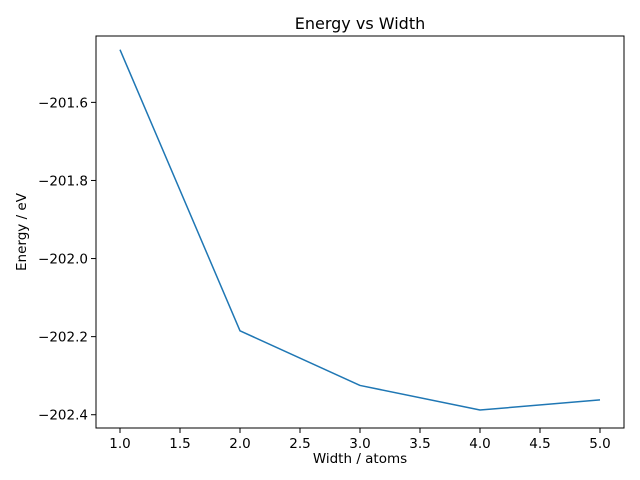 The width and height of the screenshot is (640, 480). Describe the element at coordinates (599, 444) in the screenshot. I see `x-tick-label: 5.0` at that location.